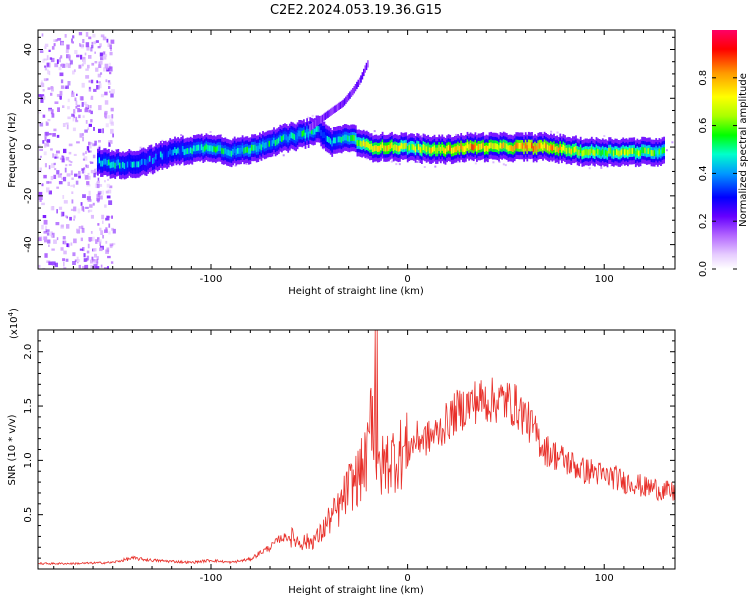 This screenshot has height=600, width=750. Describe the element at coordinates (717, 173) in the screenshot. I see `colorbar-ticks: 0.0 0.2 0.4 0.6 0.8` at that location.